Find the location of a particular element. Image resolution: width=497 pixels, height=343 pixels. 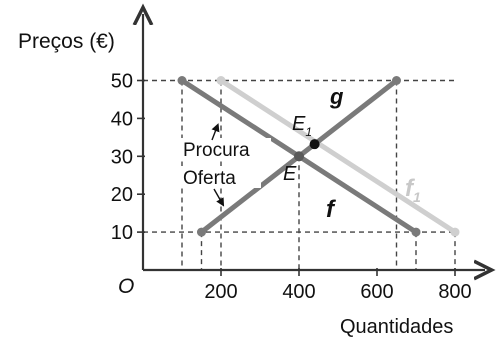

equilibrium-label-e-text: E is located at coordinates (290, 174).